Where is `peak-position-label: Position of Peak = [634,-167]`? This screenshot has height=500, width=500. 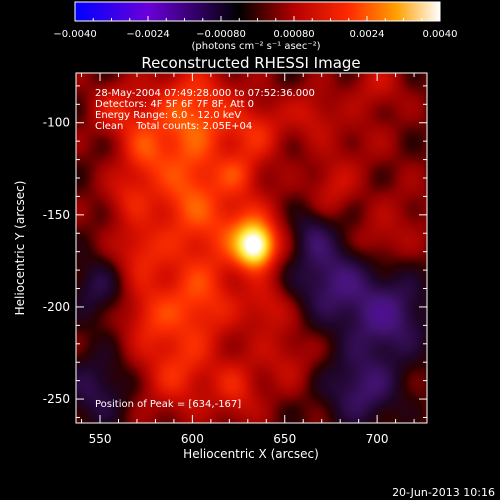
peak-position-label: Position of Peak = [634,-167] is located at coordinates (168, 404).